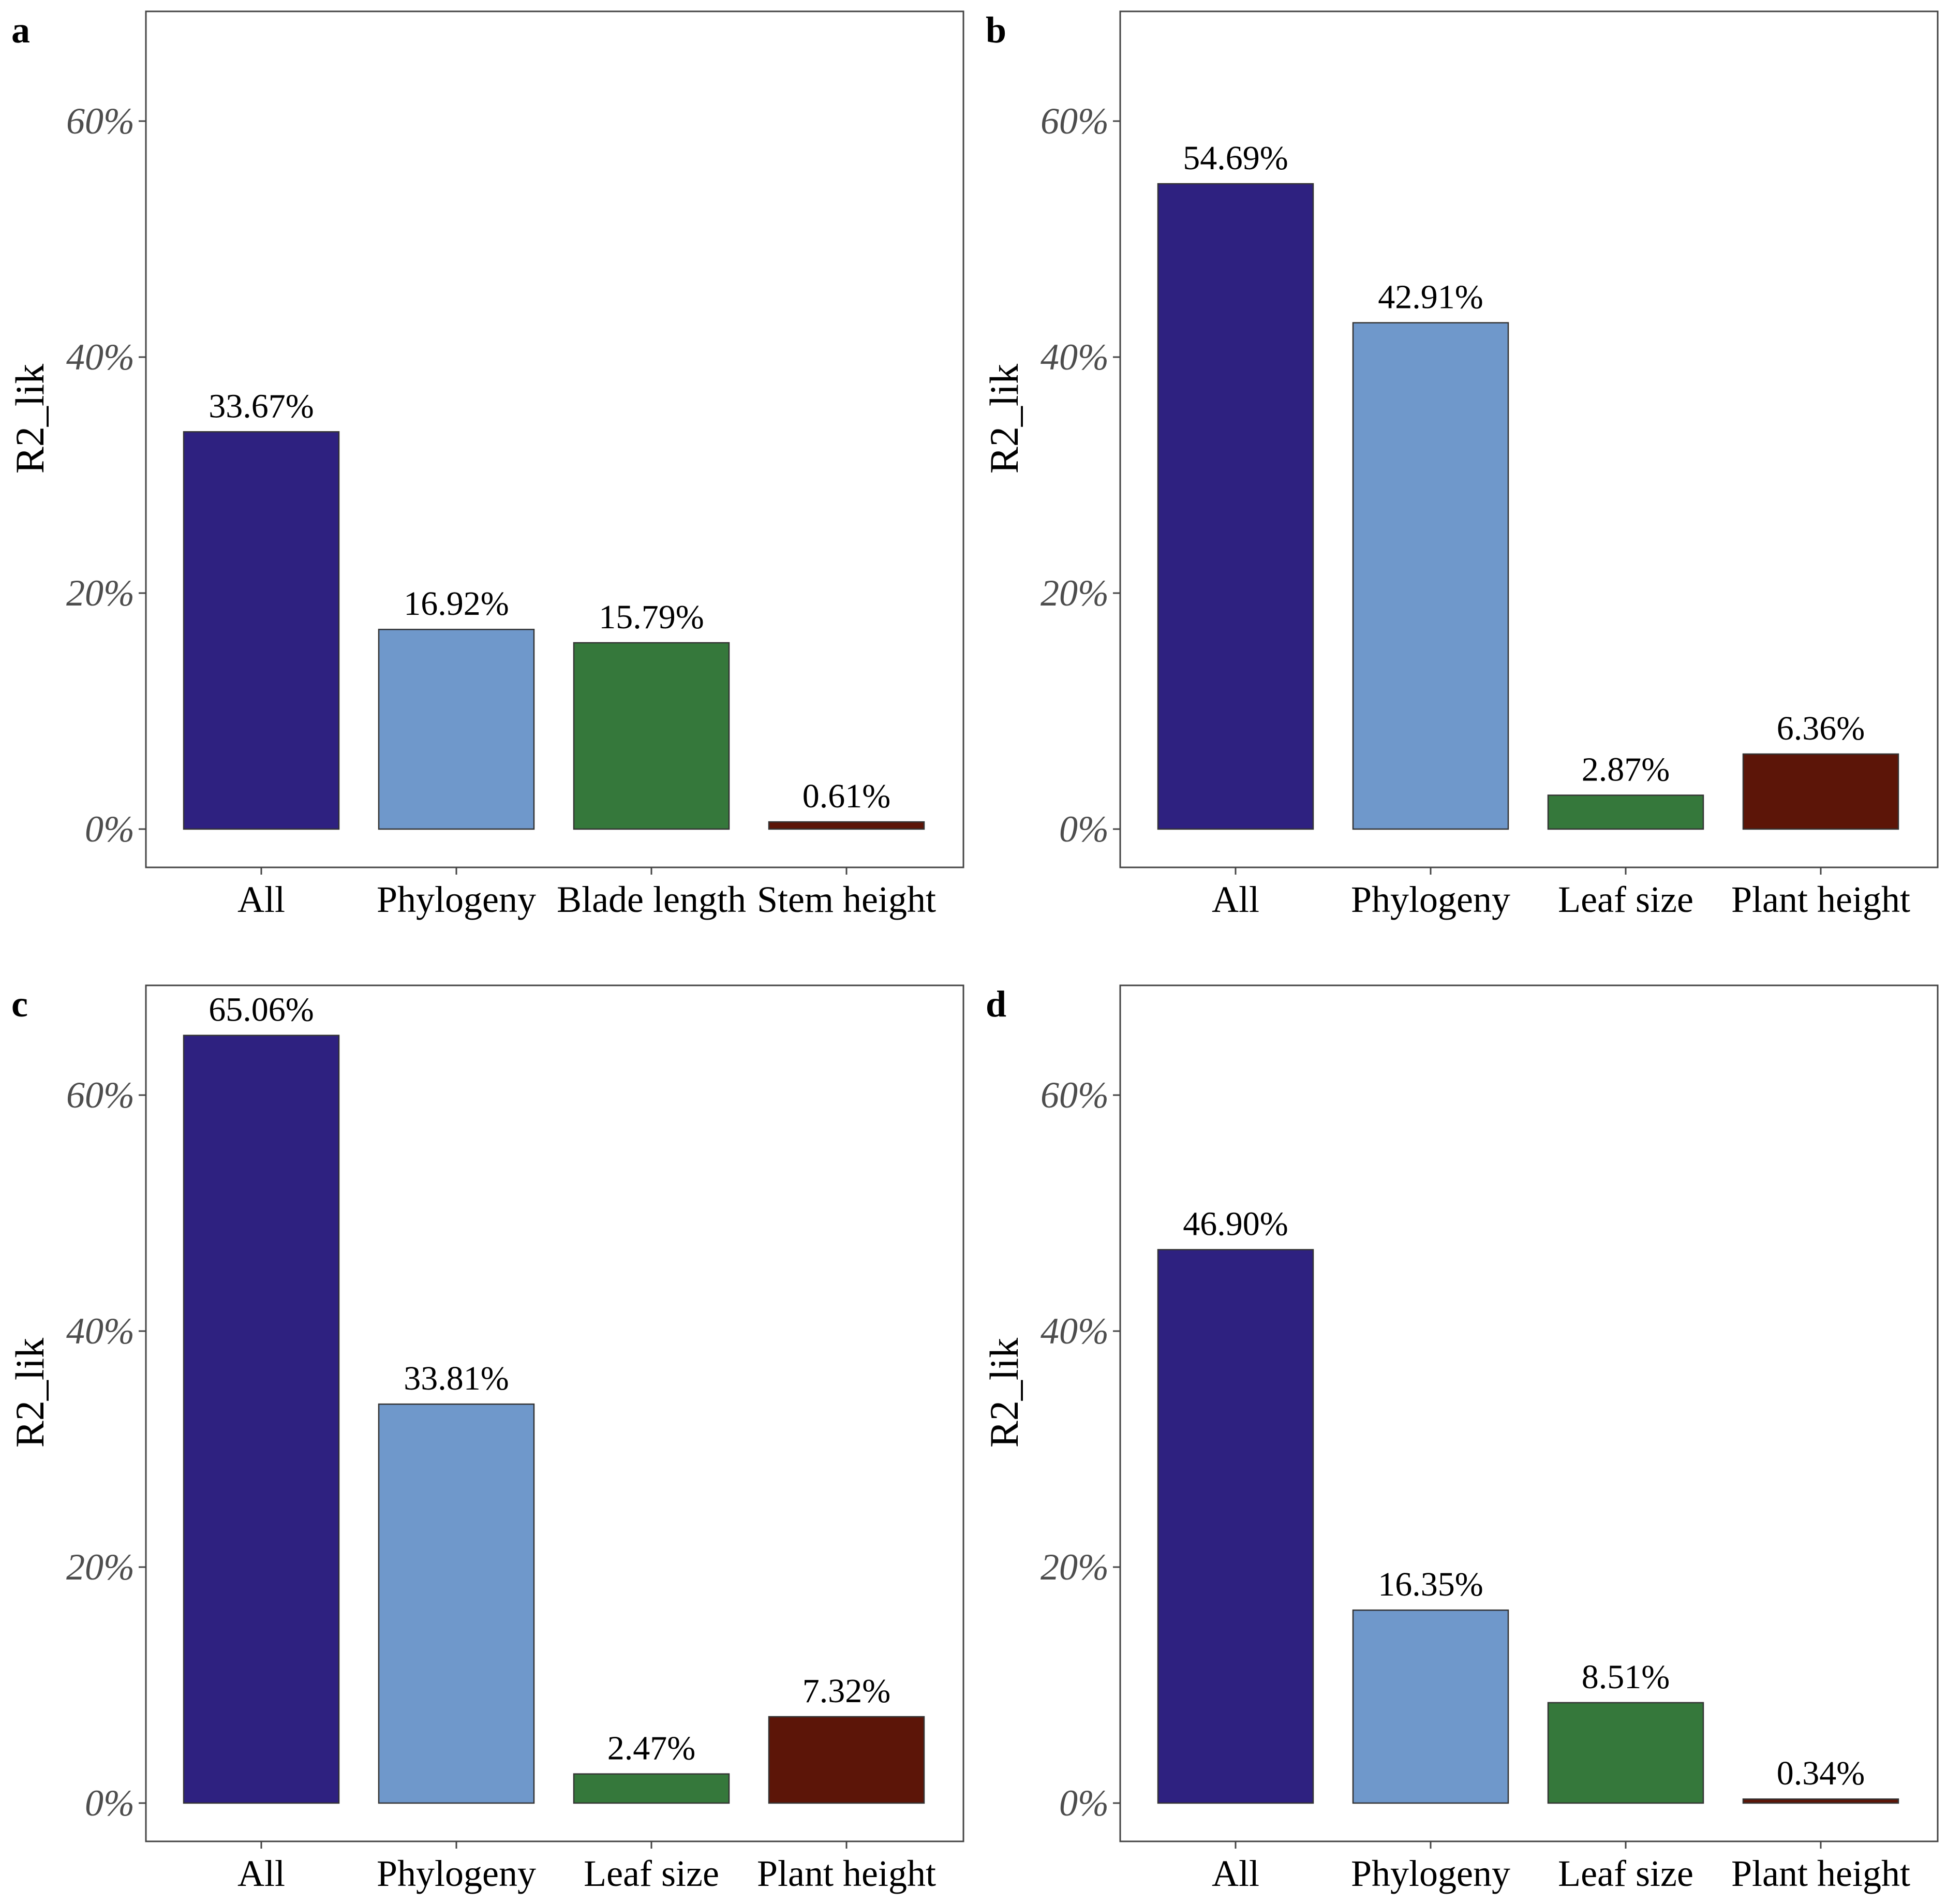  Describe the element at coordinates (456, 604) in the screenshot. I see `bar-value-label: 16.92%` at that location.